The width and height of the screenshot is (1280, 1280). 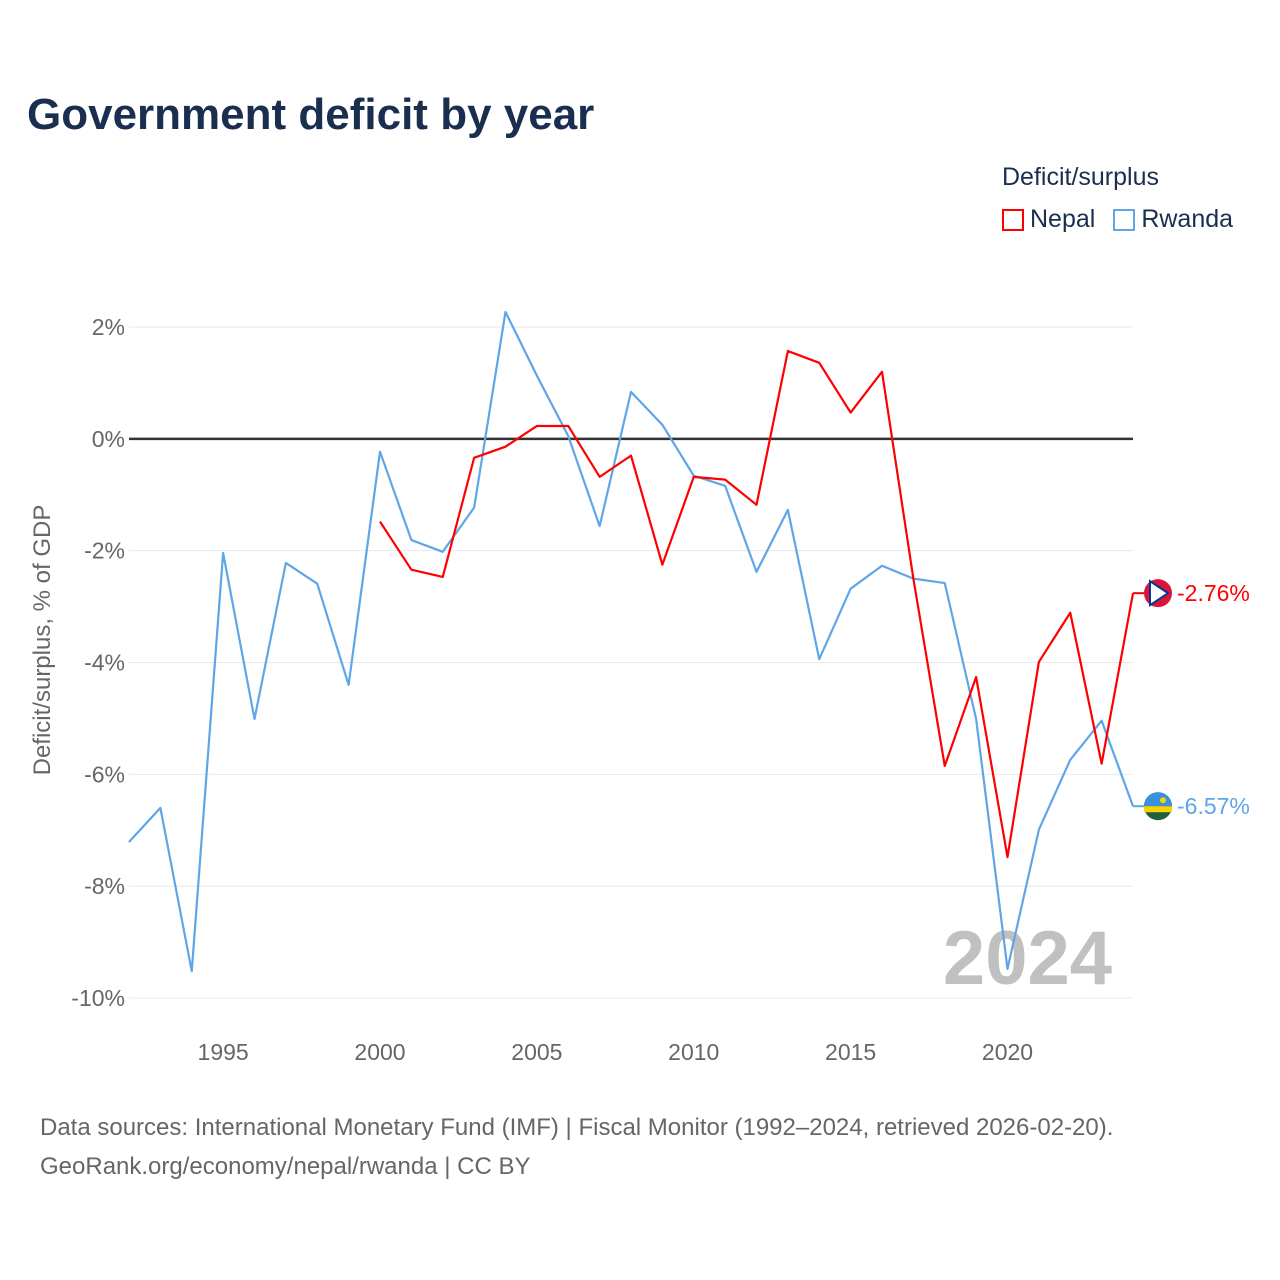 I want to click on legend-swatch-nepal, so click(x=1013, y=219).